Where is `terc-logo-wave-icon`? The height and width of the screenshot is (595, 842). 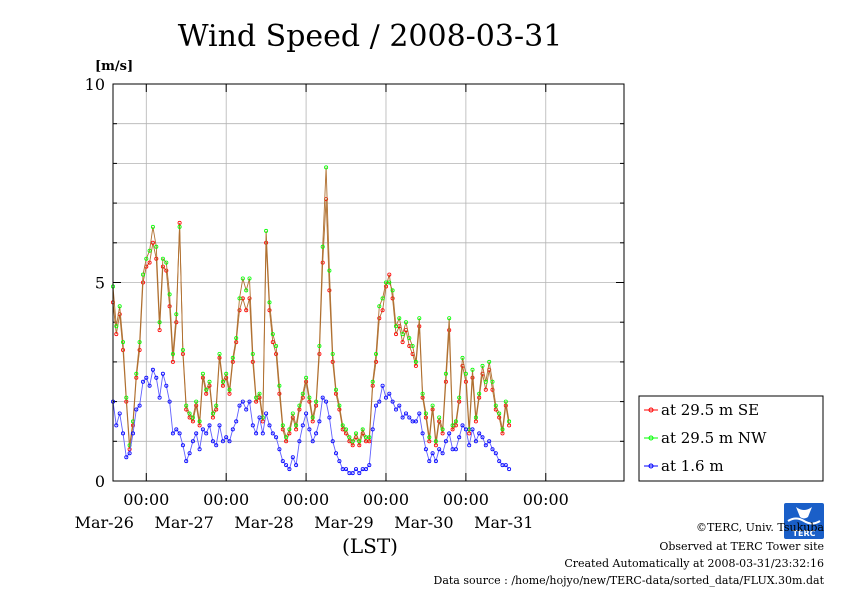 terc-logo-wave-icon is located at coordinates (804, 521).